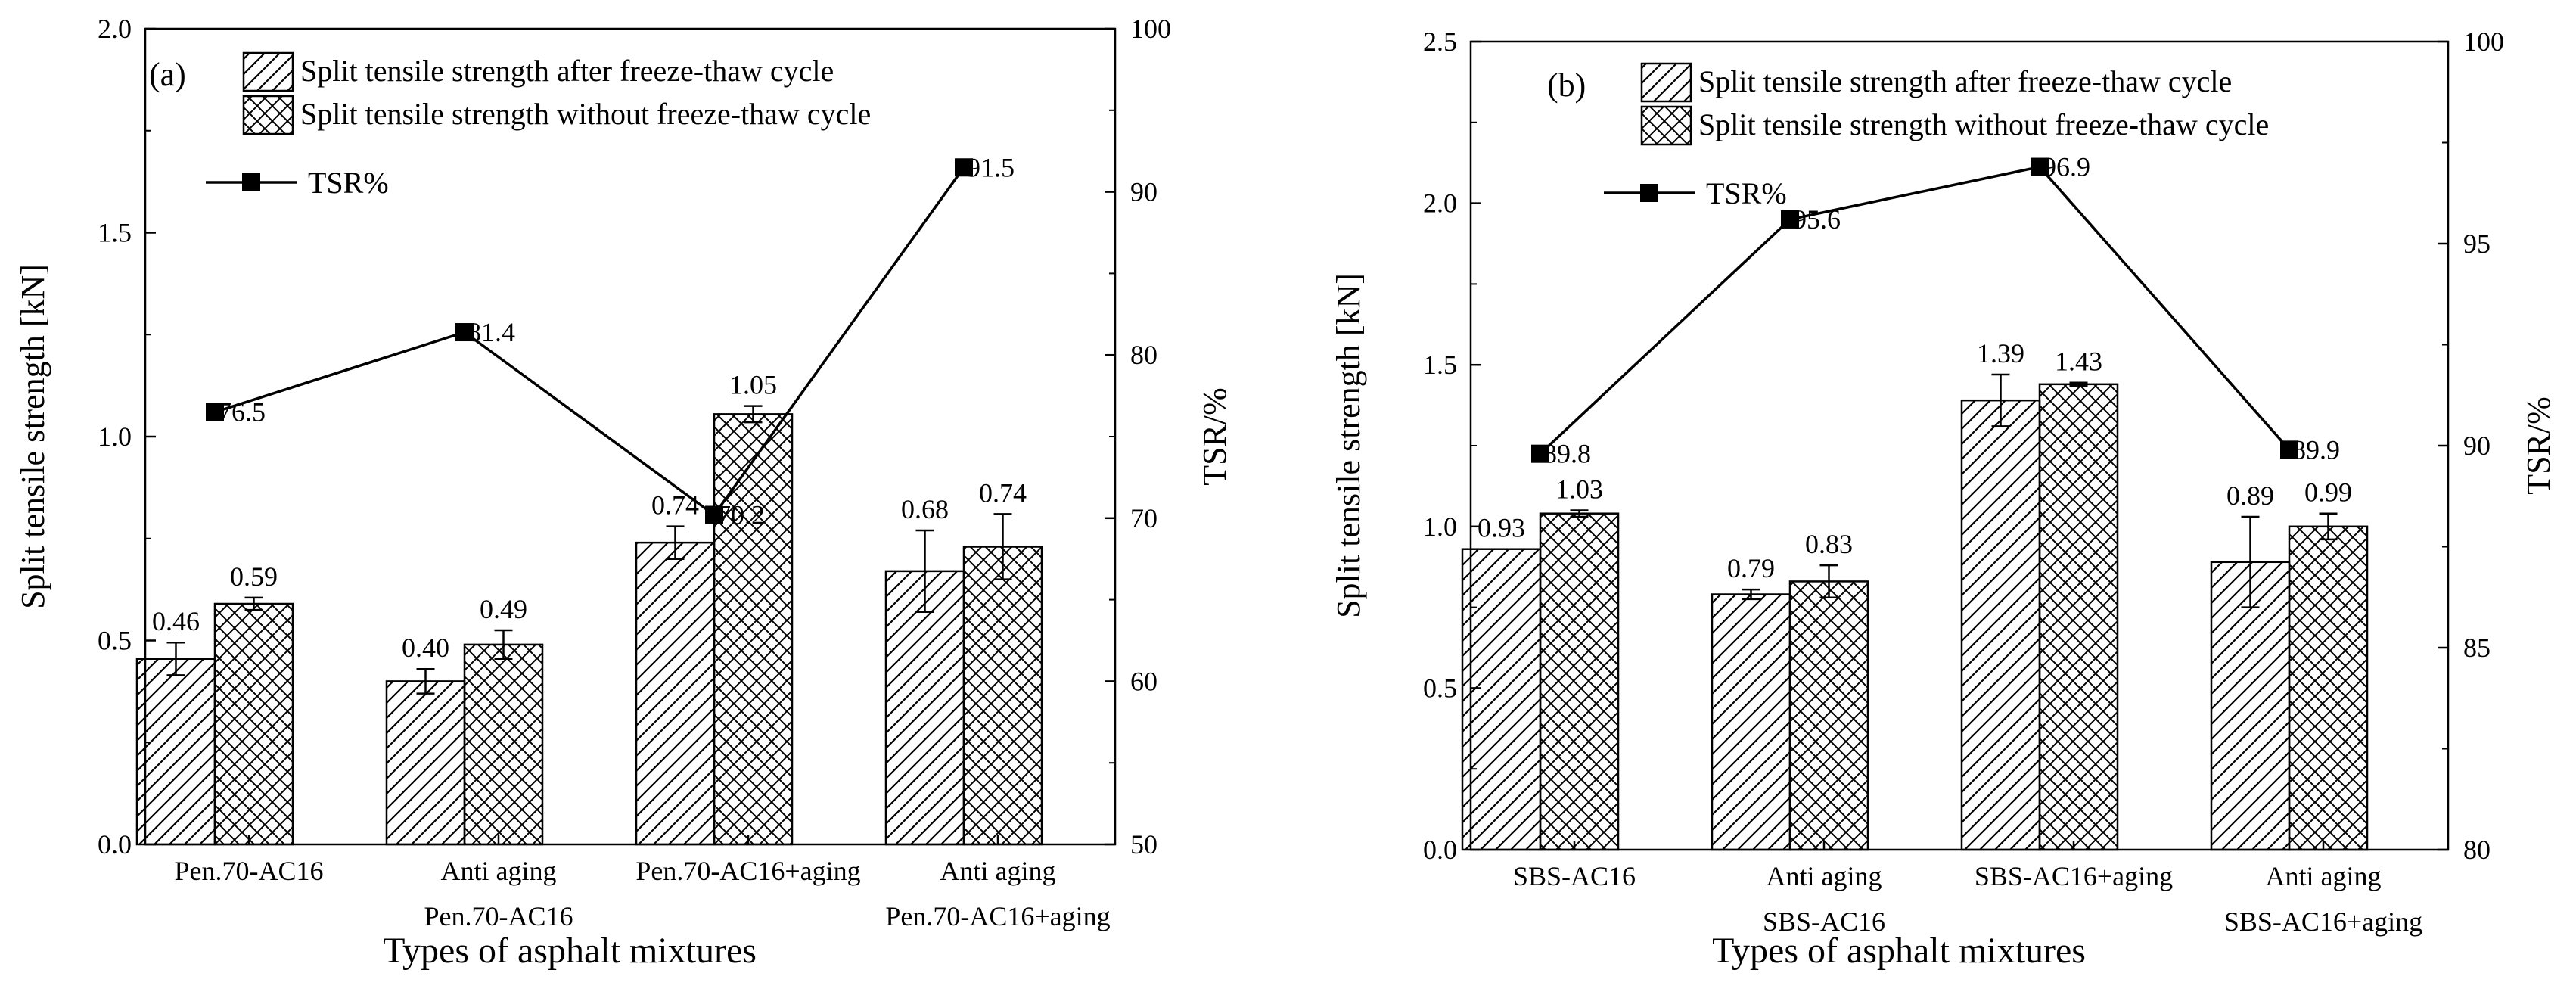 This screenshot has width=2576, height=998. I want to click on y2-tick-label: 95, so click(2477, 244).